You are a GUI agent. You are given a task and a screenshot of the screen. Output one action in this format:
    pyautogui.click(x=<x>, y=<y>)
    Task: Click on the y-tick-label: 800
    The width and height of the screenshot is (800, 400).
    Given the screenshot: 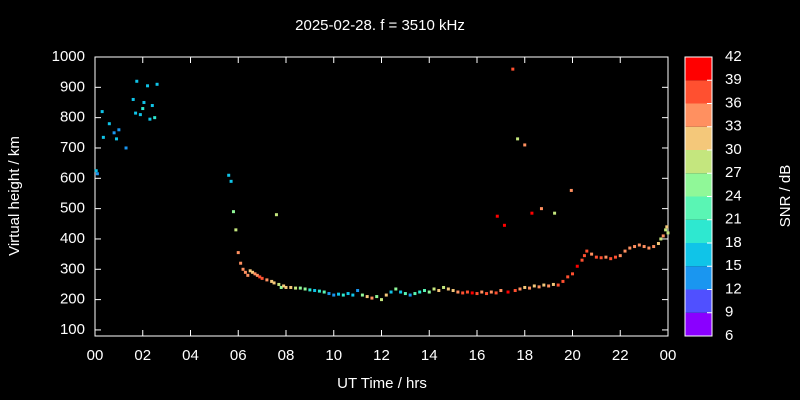 What is the action you would take?
    pyautogui.click(x=72, y=117)
    